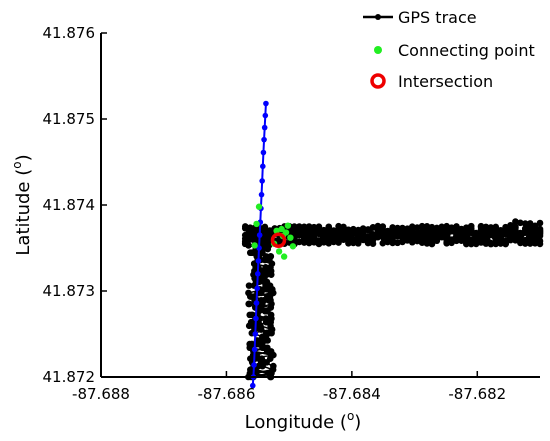 The width and height of the screenshot is (550, 441). I want to click on x-tick-label: -87.684, so click(352, 394).